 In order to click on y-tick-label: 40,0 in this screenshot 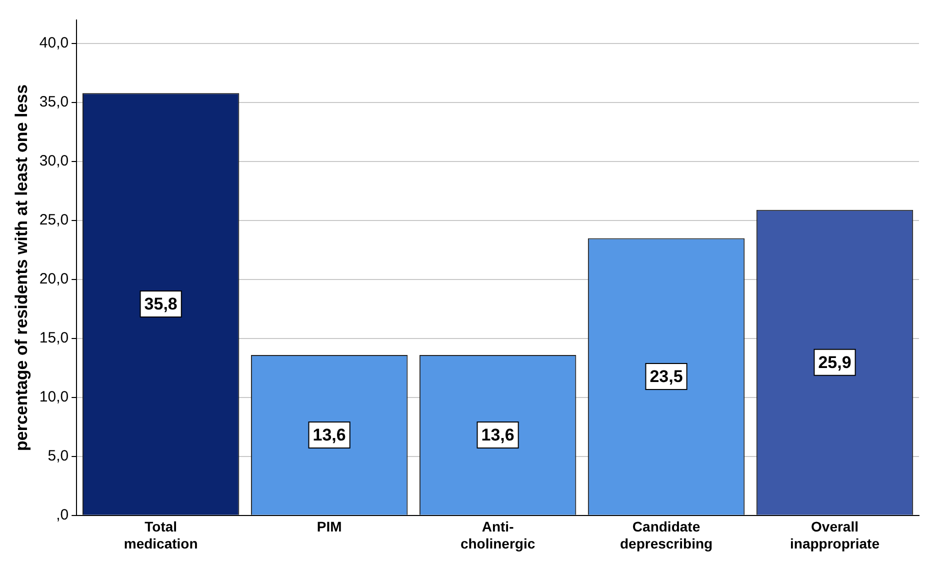, I will do `click(54, 43)`.